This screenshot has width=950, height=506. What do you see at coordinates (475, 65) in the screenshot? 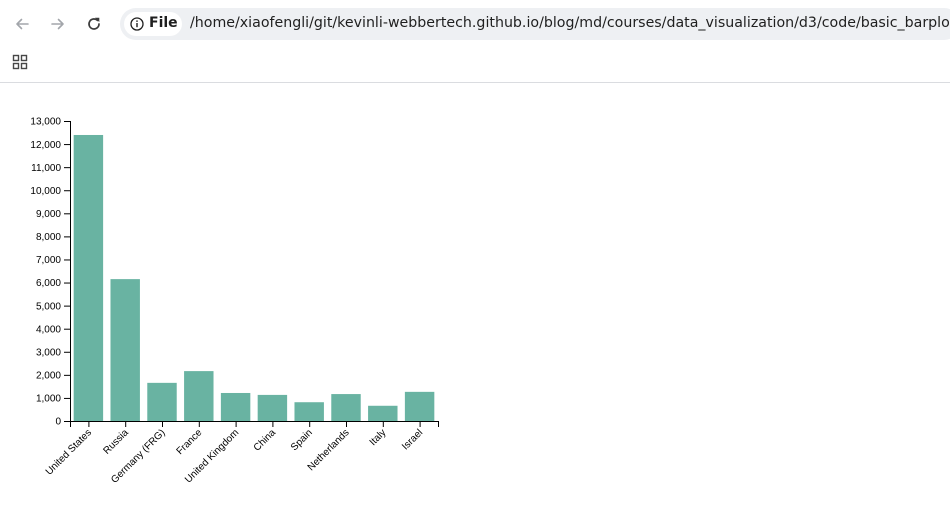
I see `bookmarks-bar` at bounding box center [475, 65].